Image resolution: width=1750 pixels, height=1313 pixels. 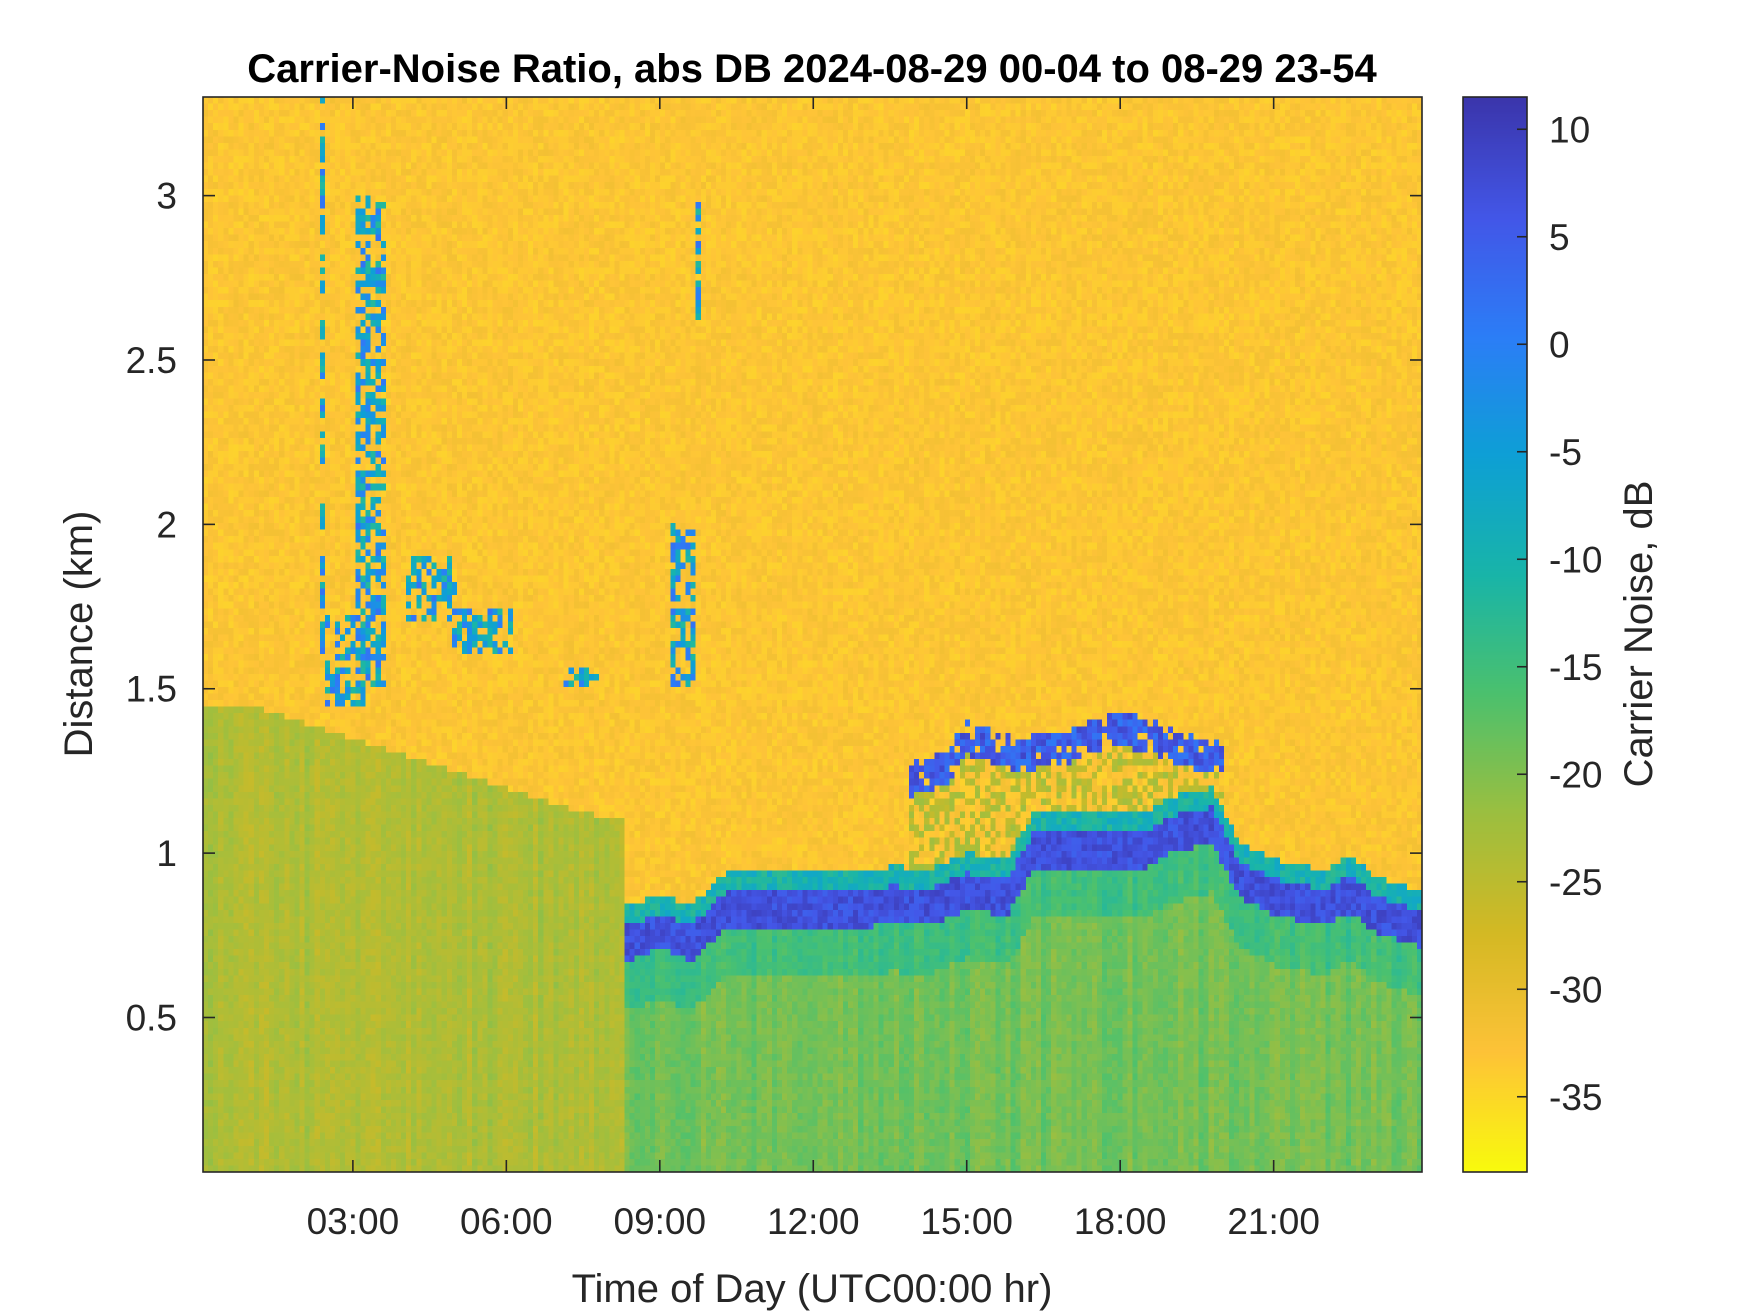 I want to click on y-tick-label: 2.5, so click(x=151, y=360).